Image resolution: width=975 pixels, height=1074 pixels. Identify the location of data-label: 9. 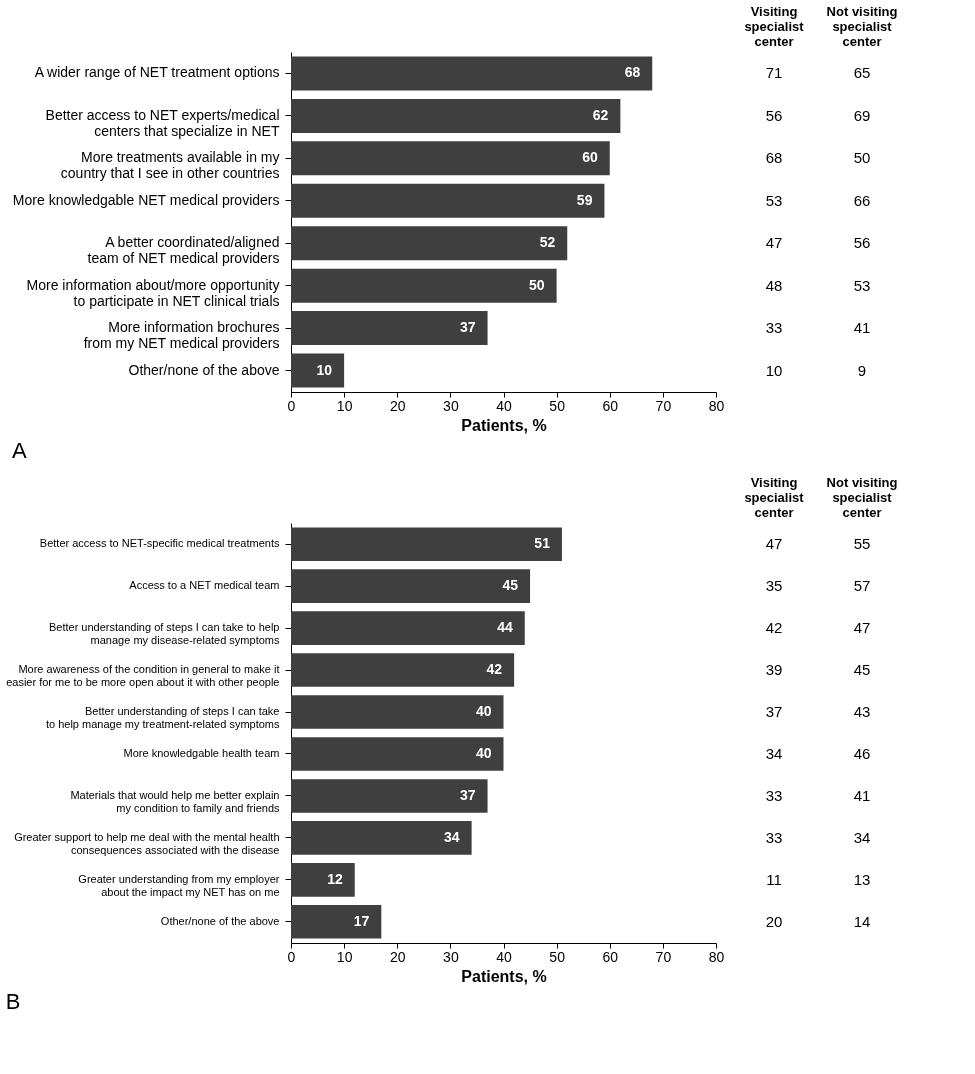
(862, 370).